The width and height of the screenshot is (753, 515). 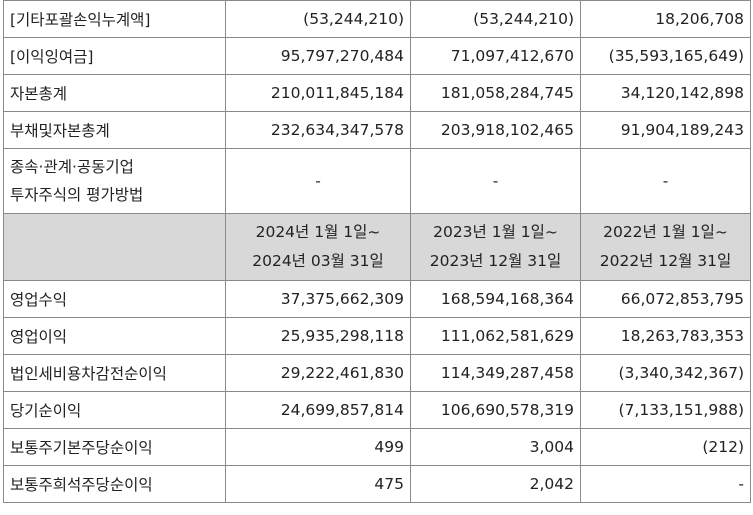 I want to click on value-2023: 114,349,287,458, so click(x=495, y=373).